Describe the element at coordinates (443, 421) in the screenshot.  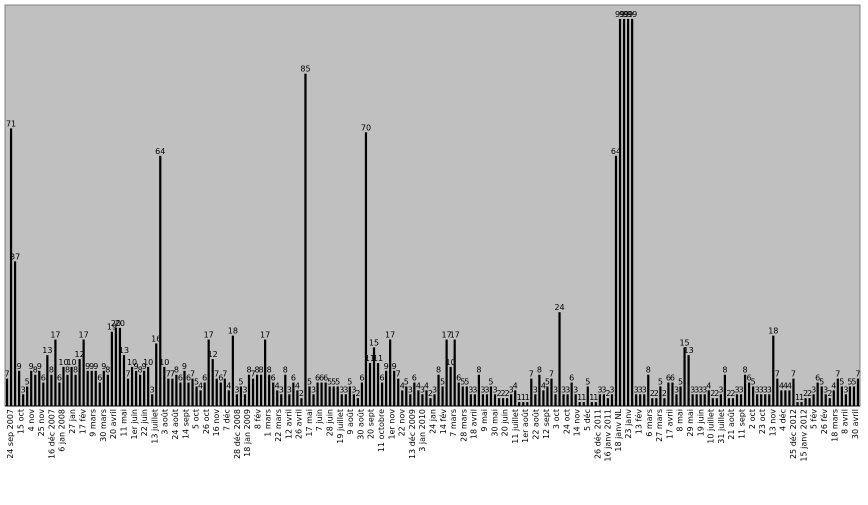
I see `x-tick-label: 14 fév` at that location.